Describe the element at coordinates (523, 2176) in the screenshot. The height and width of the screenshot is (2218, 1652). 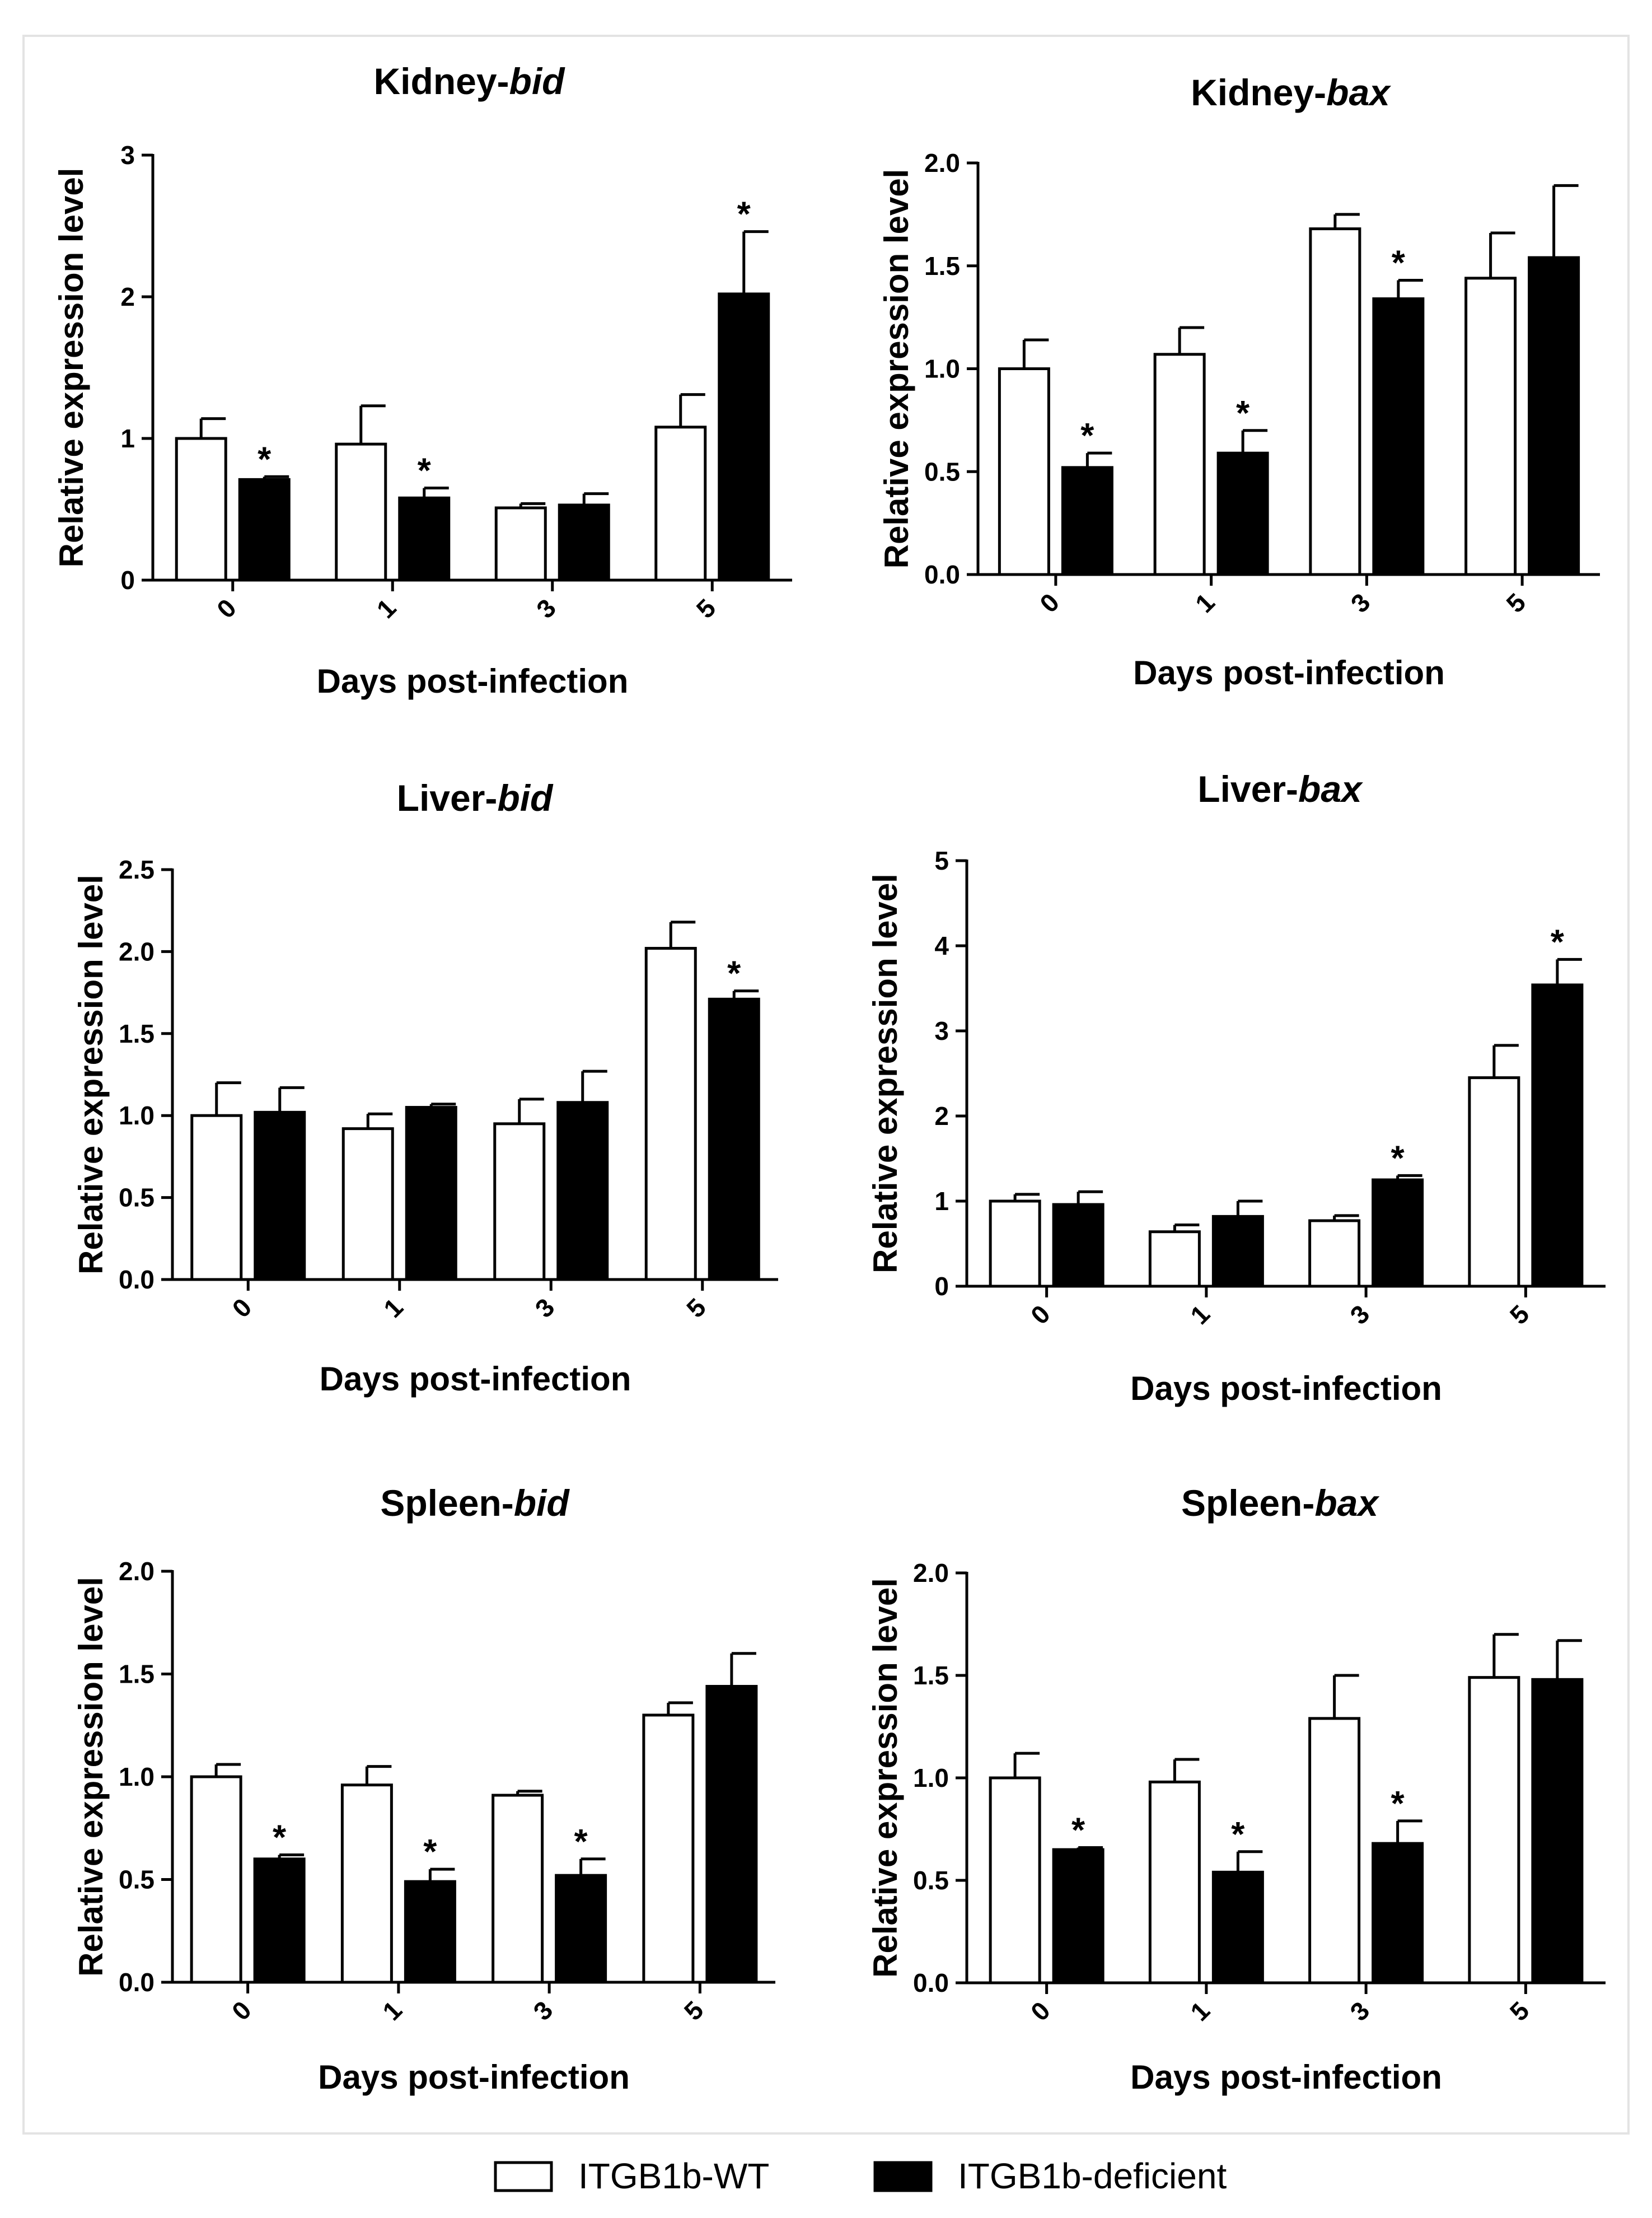
I see `legend-swatch-wt` at that location.